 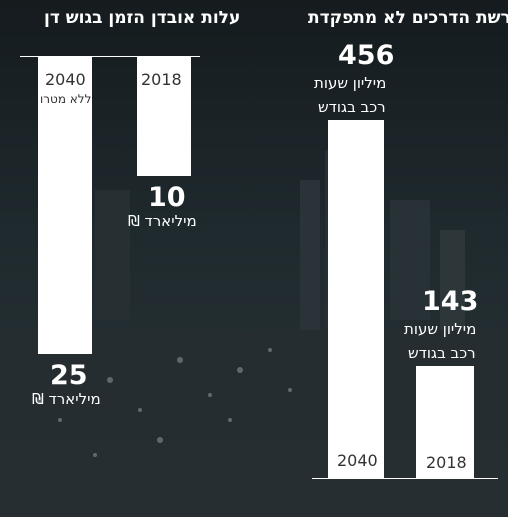 I want to click on left-bar-2040, so click(x=65, y=205).